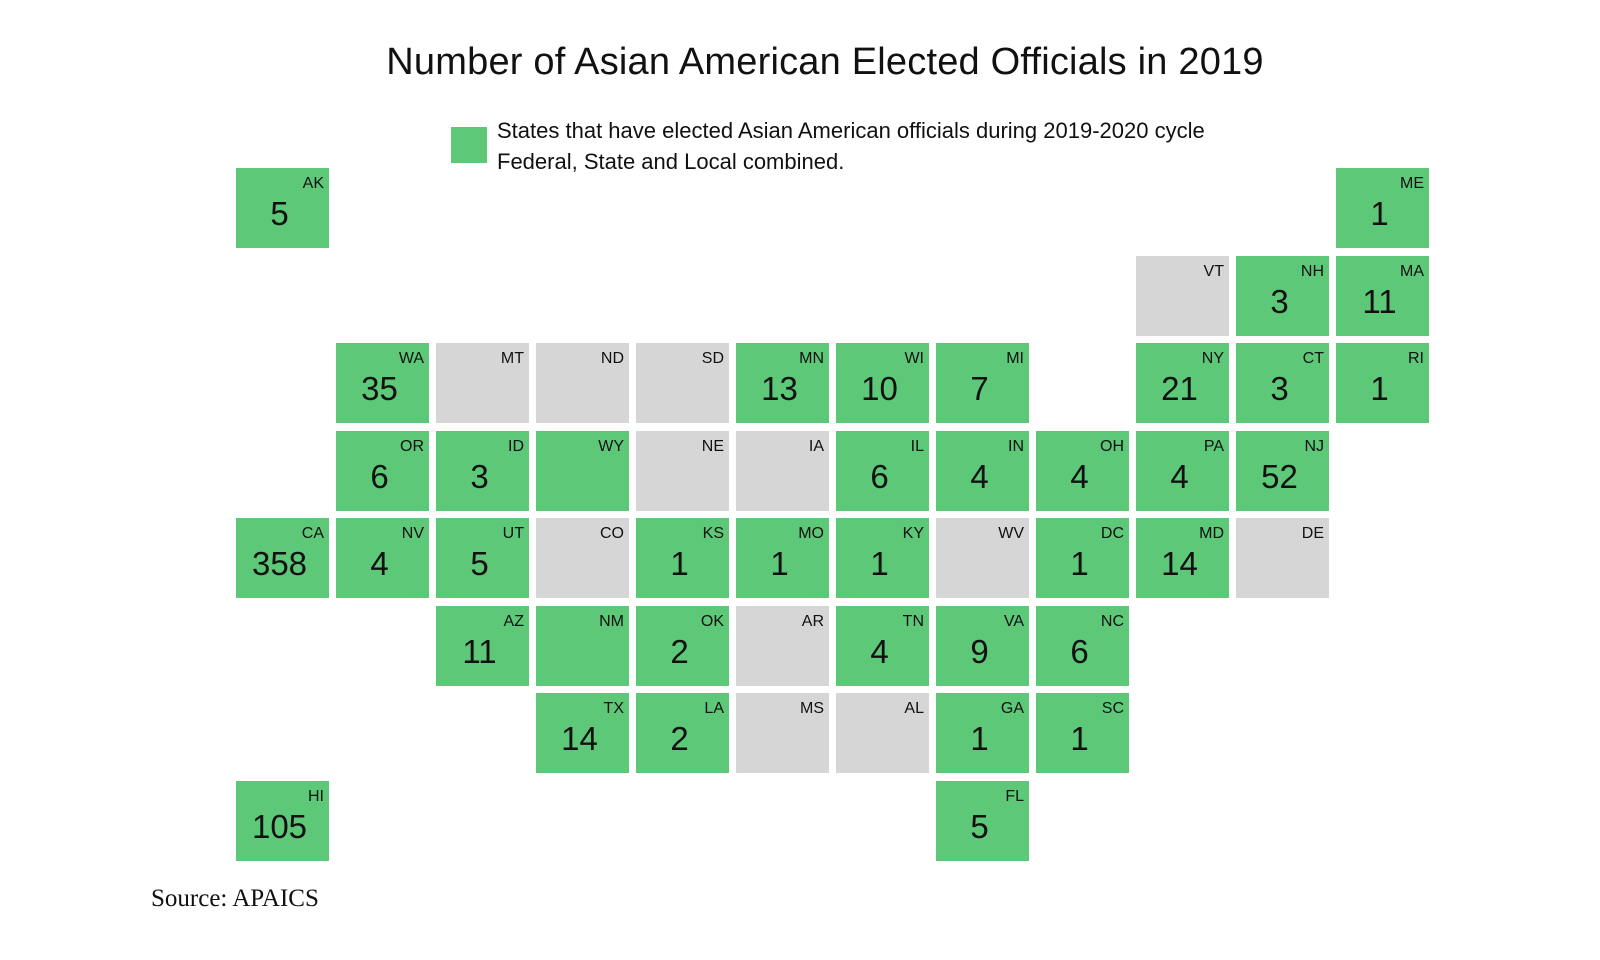 This screenshot has width=1600, height=960. Describe the element at coordinates (682, 558) in the screenshot. I see `state-tile-ks: KS 1` at that location.